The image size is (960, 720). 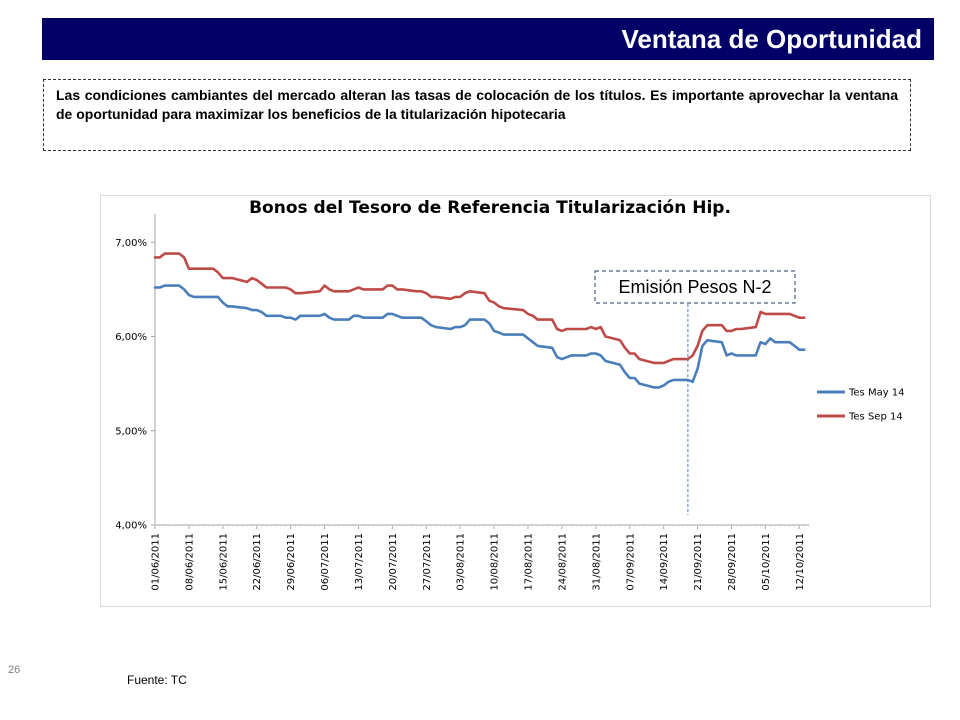 I want to click on x-tick-label: 13/07/2011, so click(x=359, y=562).